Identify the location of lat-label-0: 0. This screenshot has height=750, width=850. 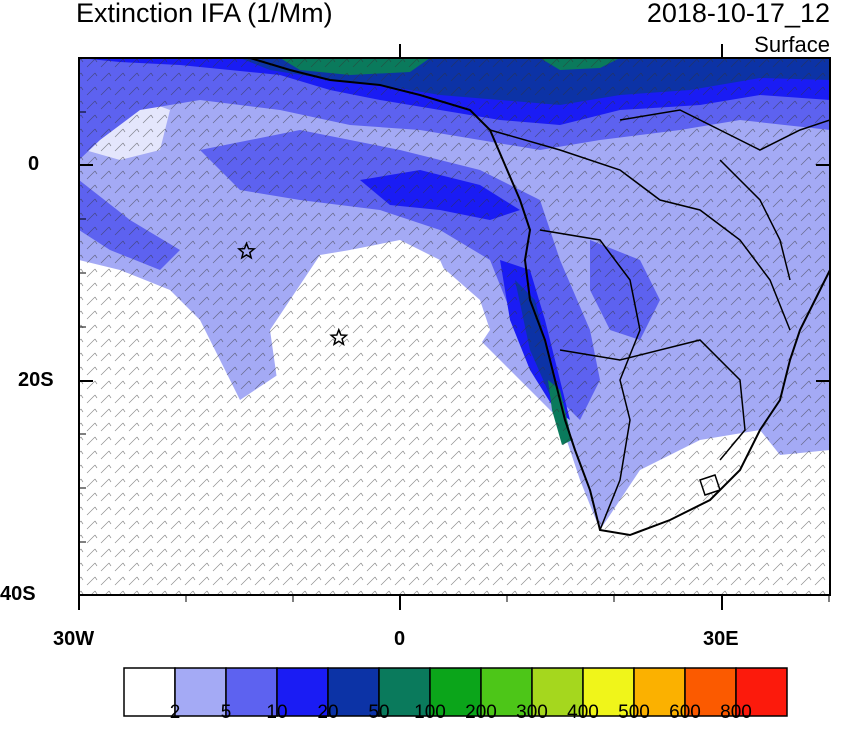
(34, 164).